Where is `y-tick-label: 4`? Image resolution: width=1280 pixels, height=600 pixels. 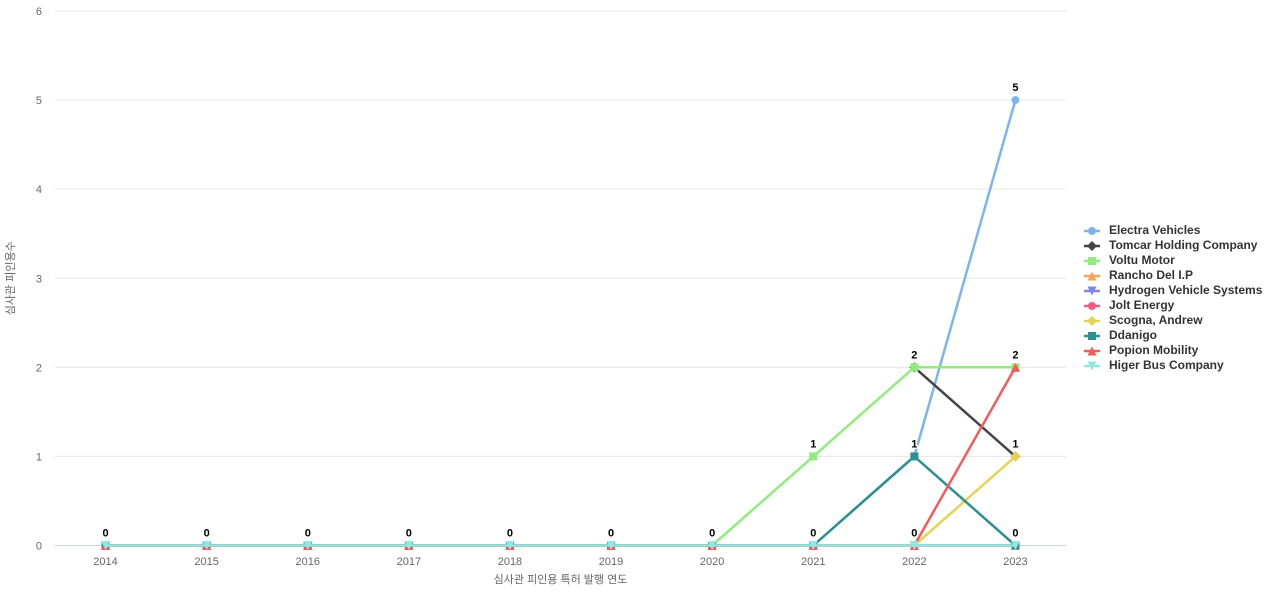 y-tick-label: 4 is located at coordinates (39, 190).